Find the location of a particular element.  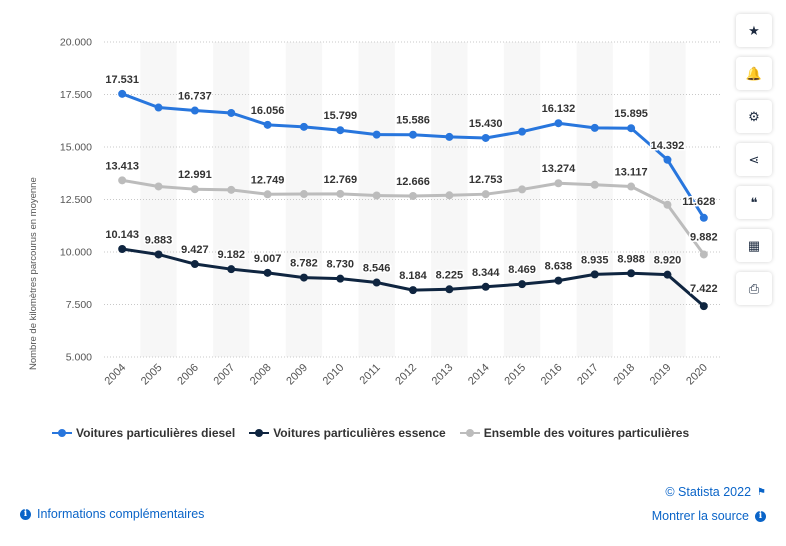

source-link: Montrer la source i is located at coordinates (709, 516).